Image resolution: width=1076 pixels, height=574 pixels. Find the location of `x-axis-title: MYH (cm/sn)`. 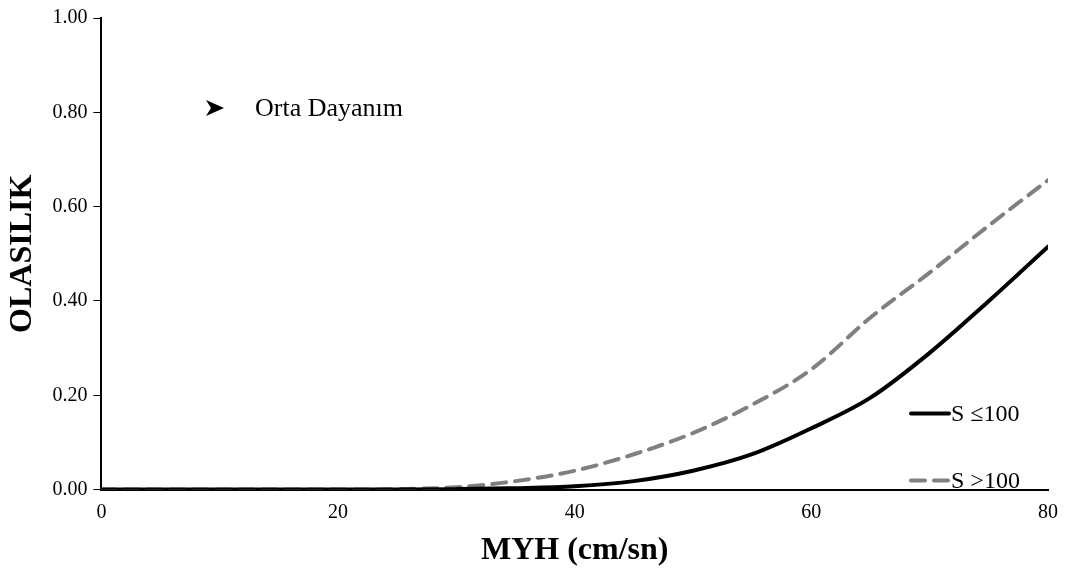

x-axis-title: MYH (cm/sn) is located at coordinates (574, 548).